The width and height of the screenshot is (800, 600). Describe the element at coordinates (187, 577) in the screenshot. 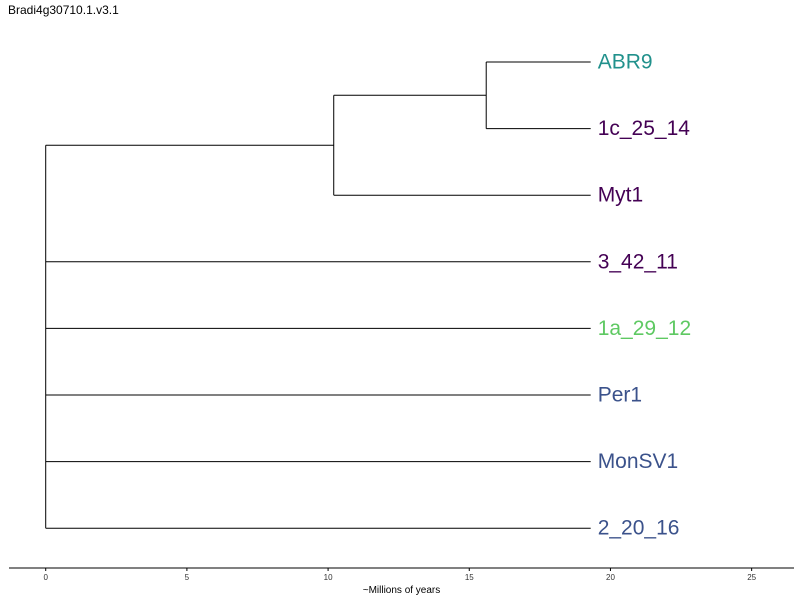

I see `x-tick-label-5: 5` at that location.